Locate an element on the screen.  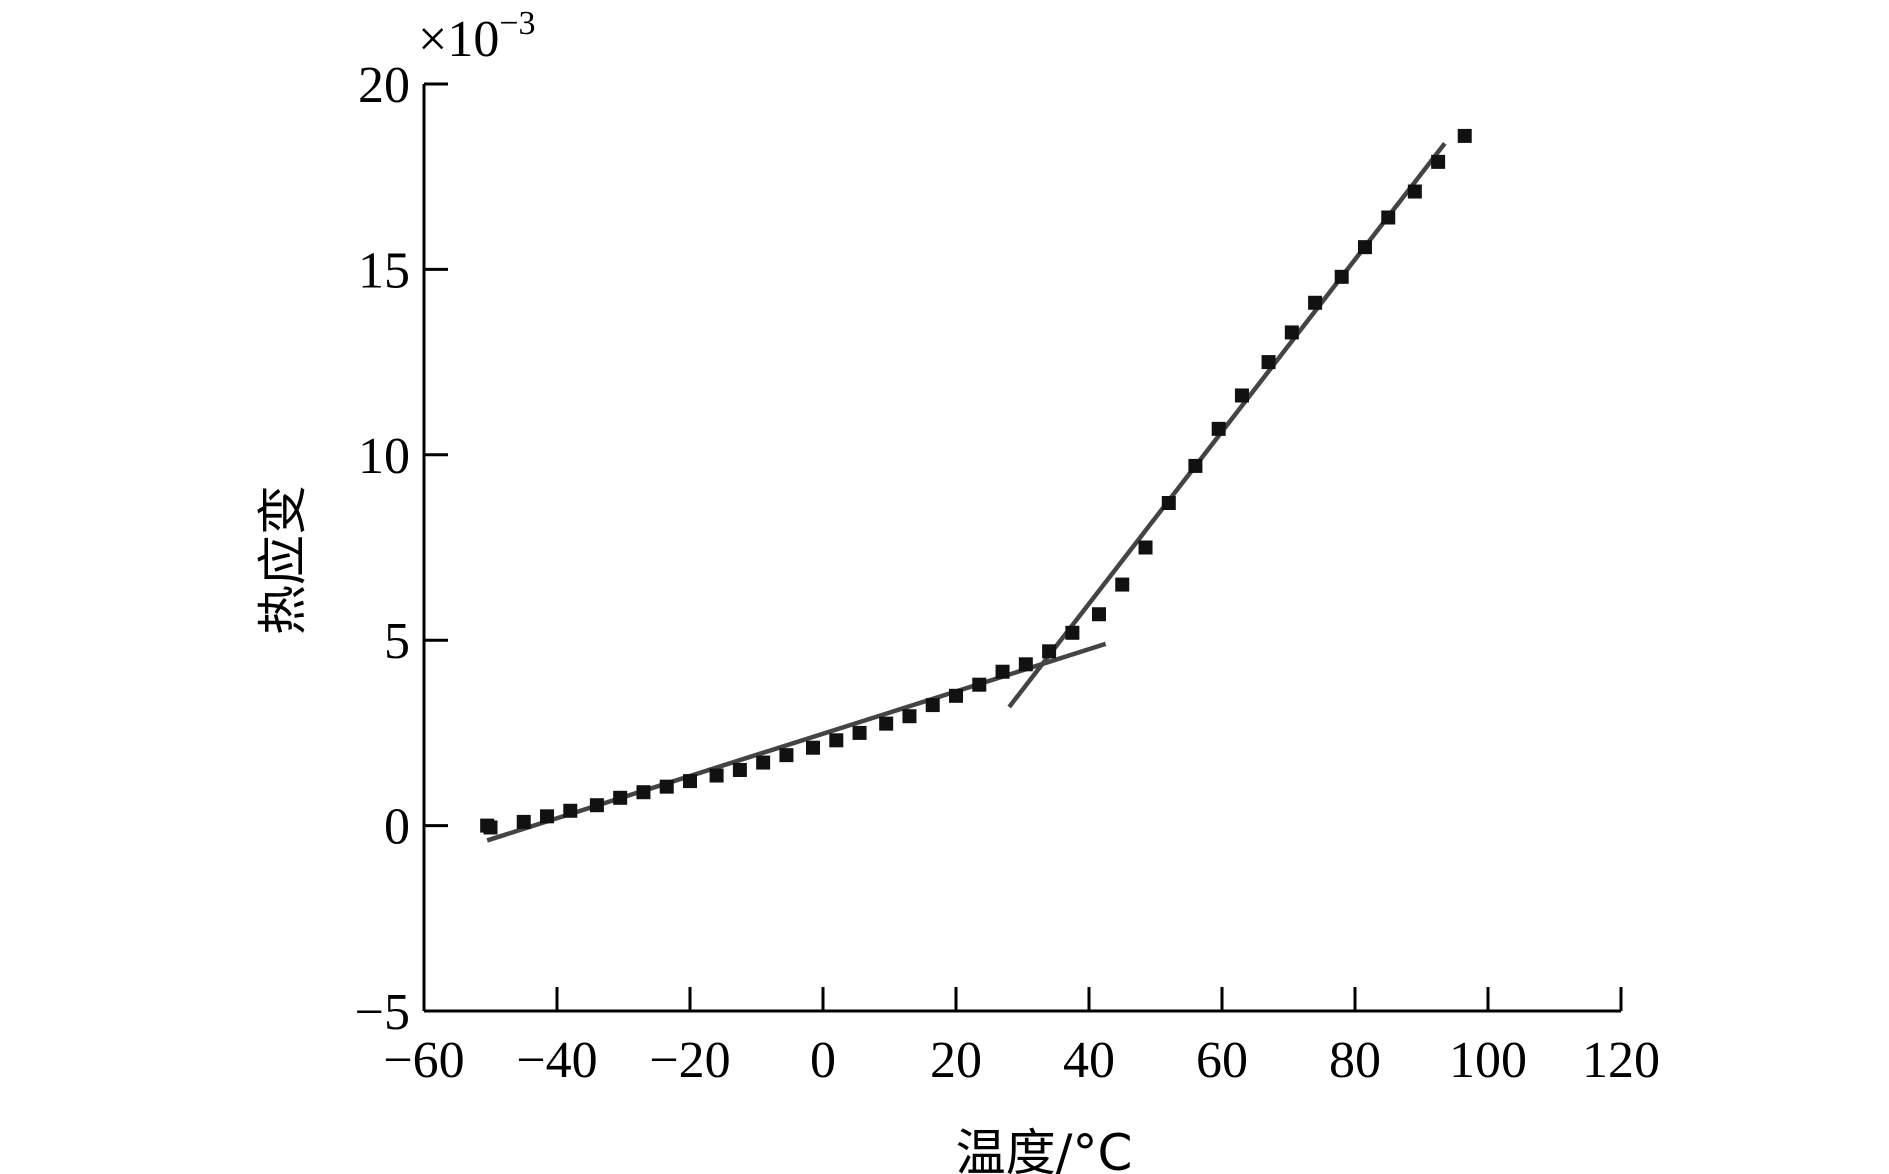
y-ticks: −5 0 5 10 15 20 is located at coordinates (401, 549).